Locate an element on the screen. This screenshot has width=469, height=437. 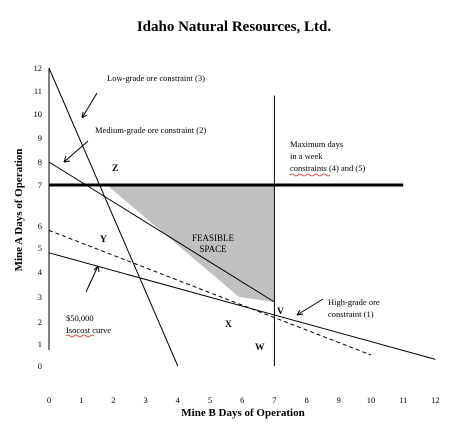
point-x-label: X is located at coordinates (228, 325).